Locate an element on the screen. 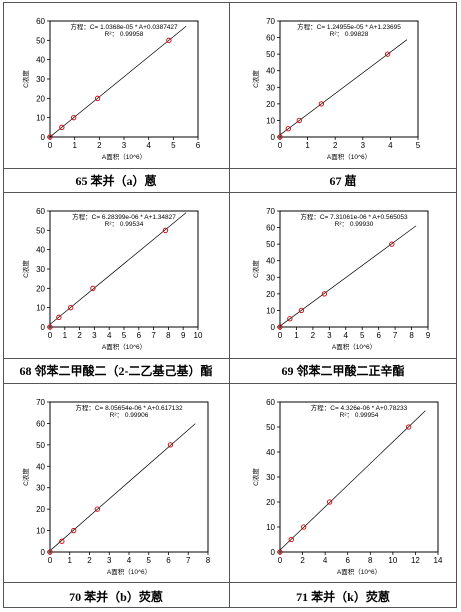  r2-label: R²： 0.99534 is located at coordinates (124, 224).